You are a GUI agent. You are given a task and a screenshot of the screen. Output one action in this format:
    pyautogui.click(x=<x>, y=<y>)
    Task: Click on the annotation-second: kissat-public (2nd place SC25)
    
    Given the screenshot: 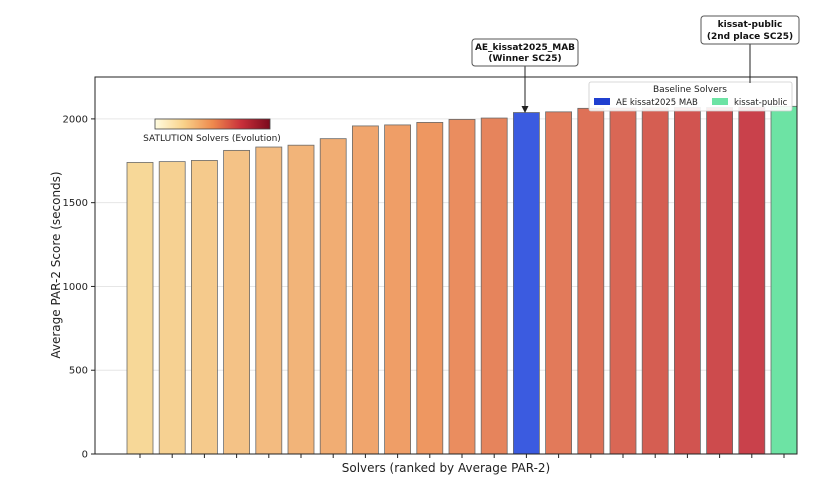 What is the action you would take?
    pyautogui.click(x=750, y=49)
    